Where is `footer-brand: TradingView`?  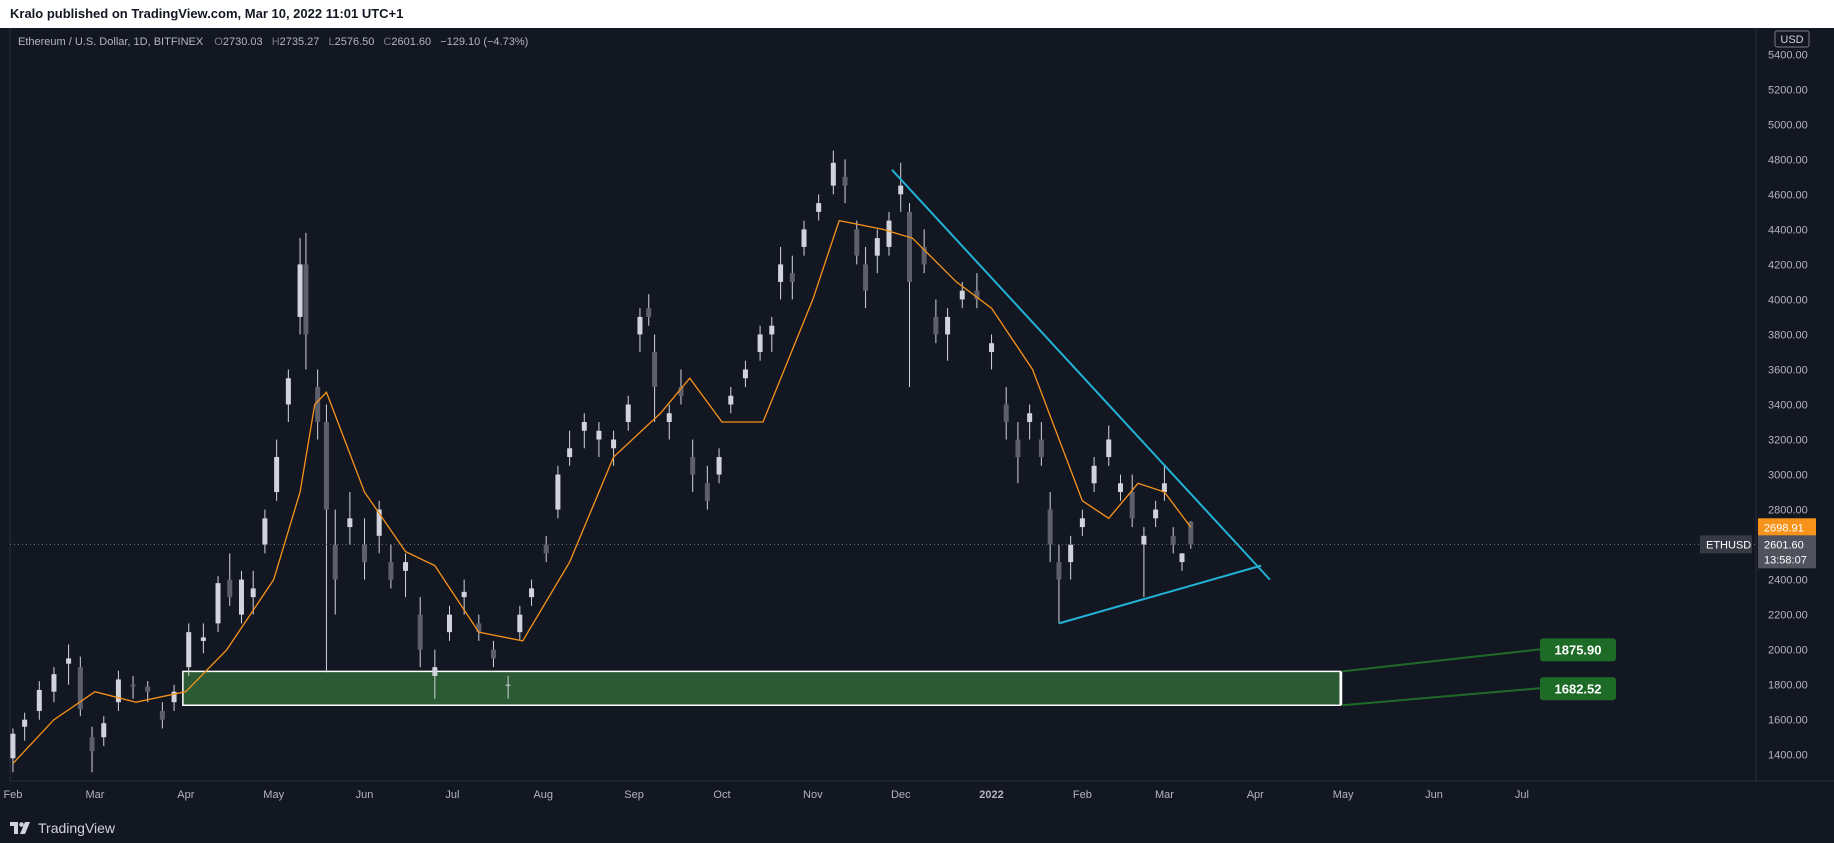 footer-brand: TradingView is located at coordinates (77, 828).